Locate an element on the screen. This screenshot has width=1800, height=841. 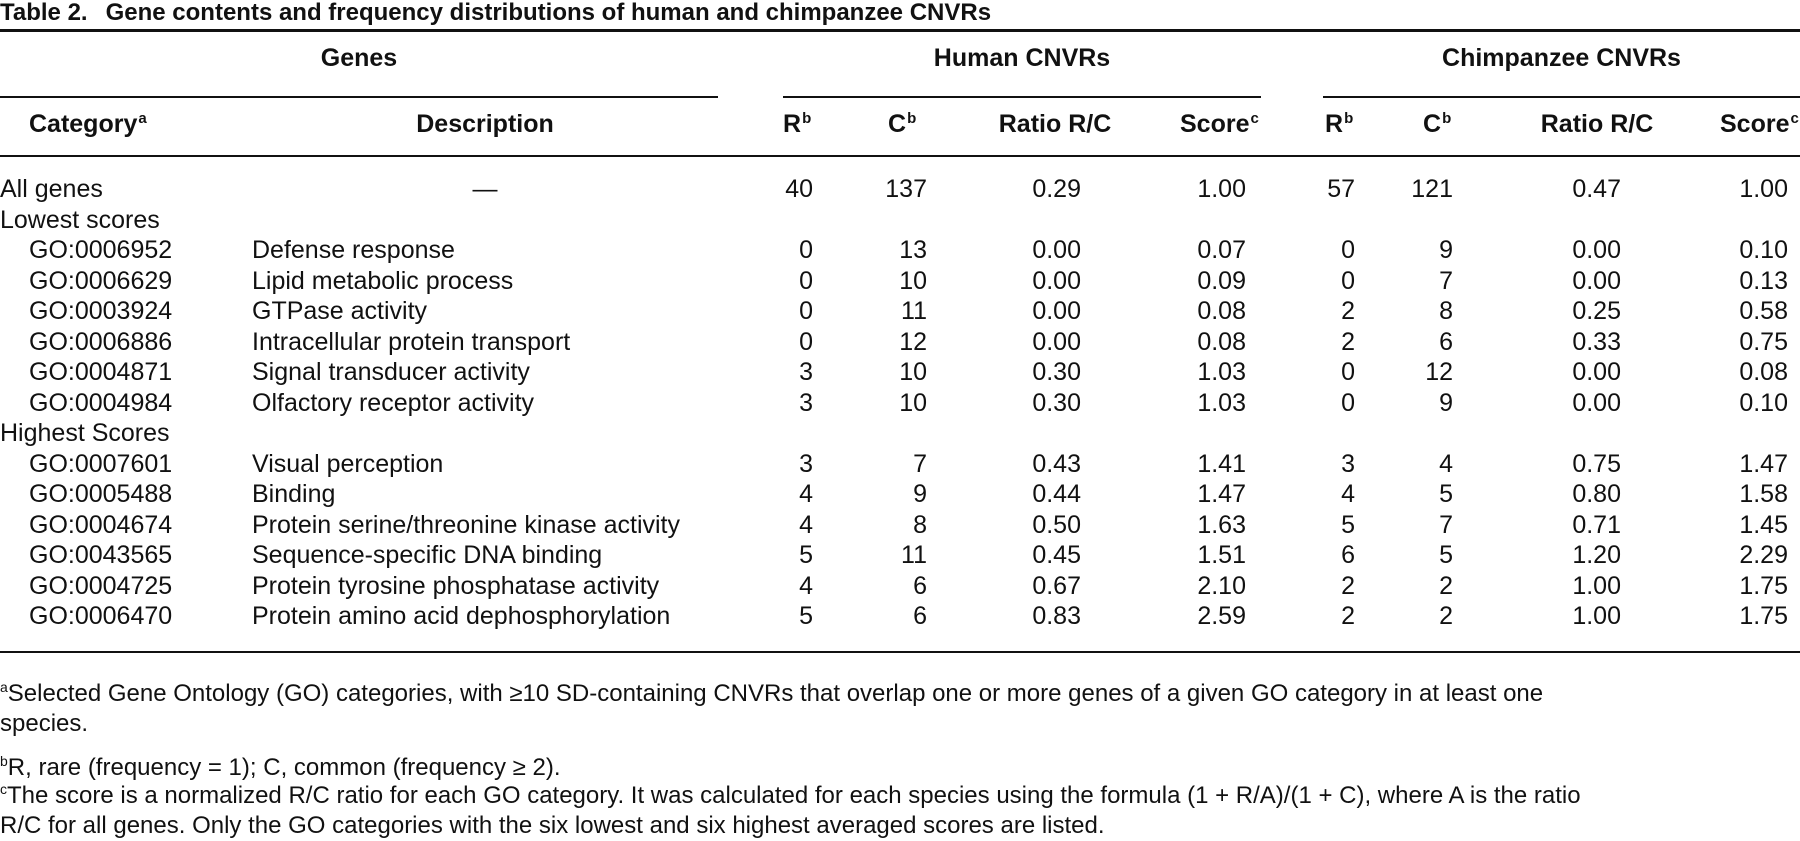
chimp-c-cell: 121 is located at coordinates (1432, 189).